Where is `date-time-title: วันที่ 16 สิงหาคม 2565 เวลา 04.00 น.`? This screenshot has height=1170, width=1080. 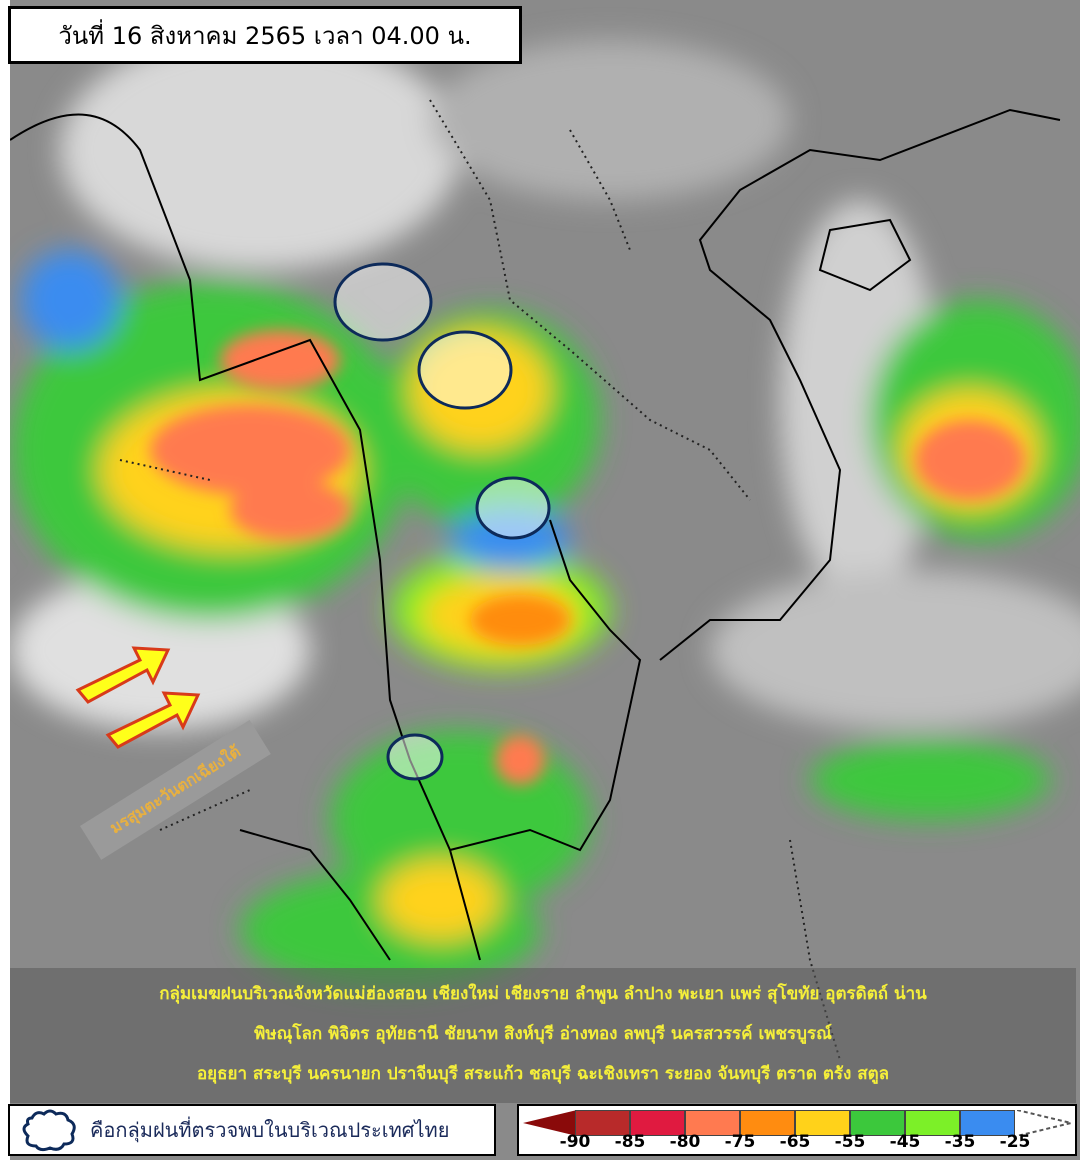 date-time-title: วันที่ 16 สิงหาคม 2565 เวลา 04.00 น. is located at coordinates (265, 35).